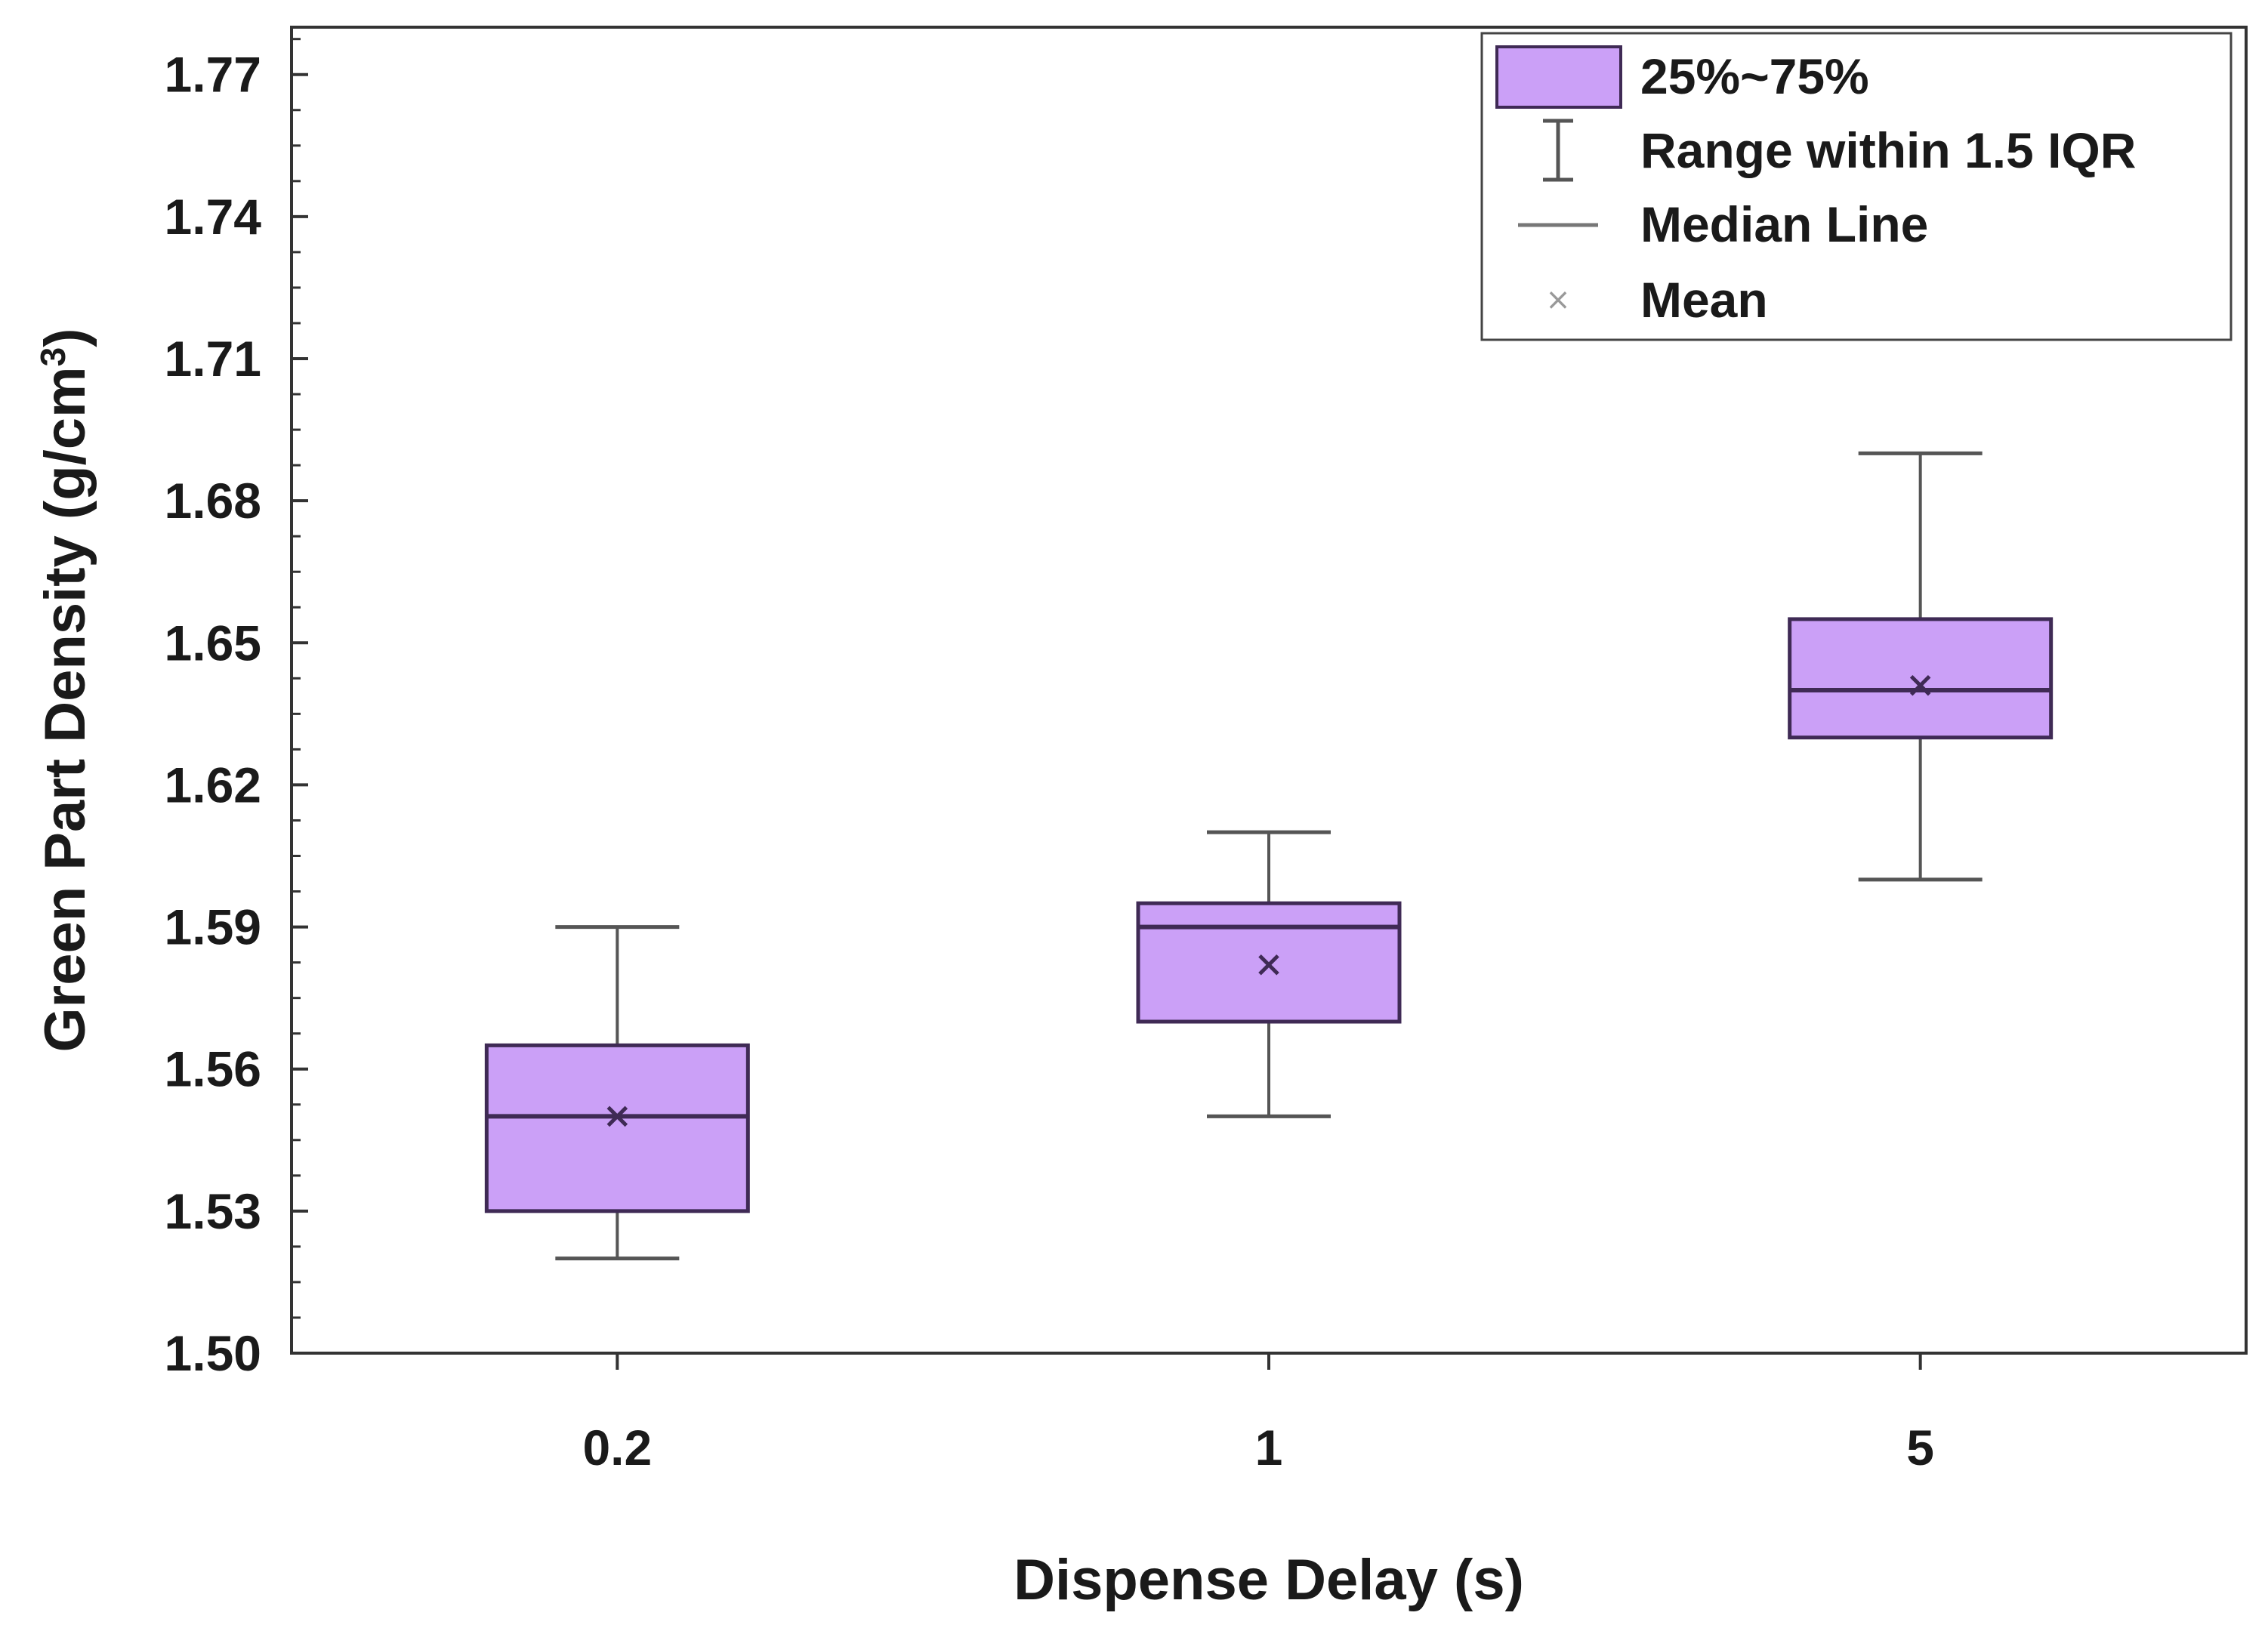  I want to click on x-tick-label: 1, so click(1269, 1447).